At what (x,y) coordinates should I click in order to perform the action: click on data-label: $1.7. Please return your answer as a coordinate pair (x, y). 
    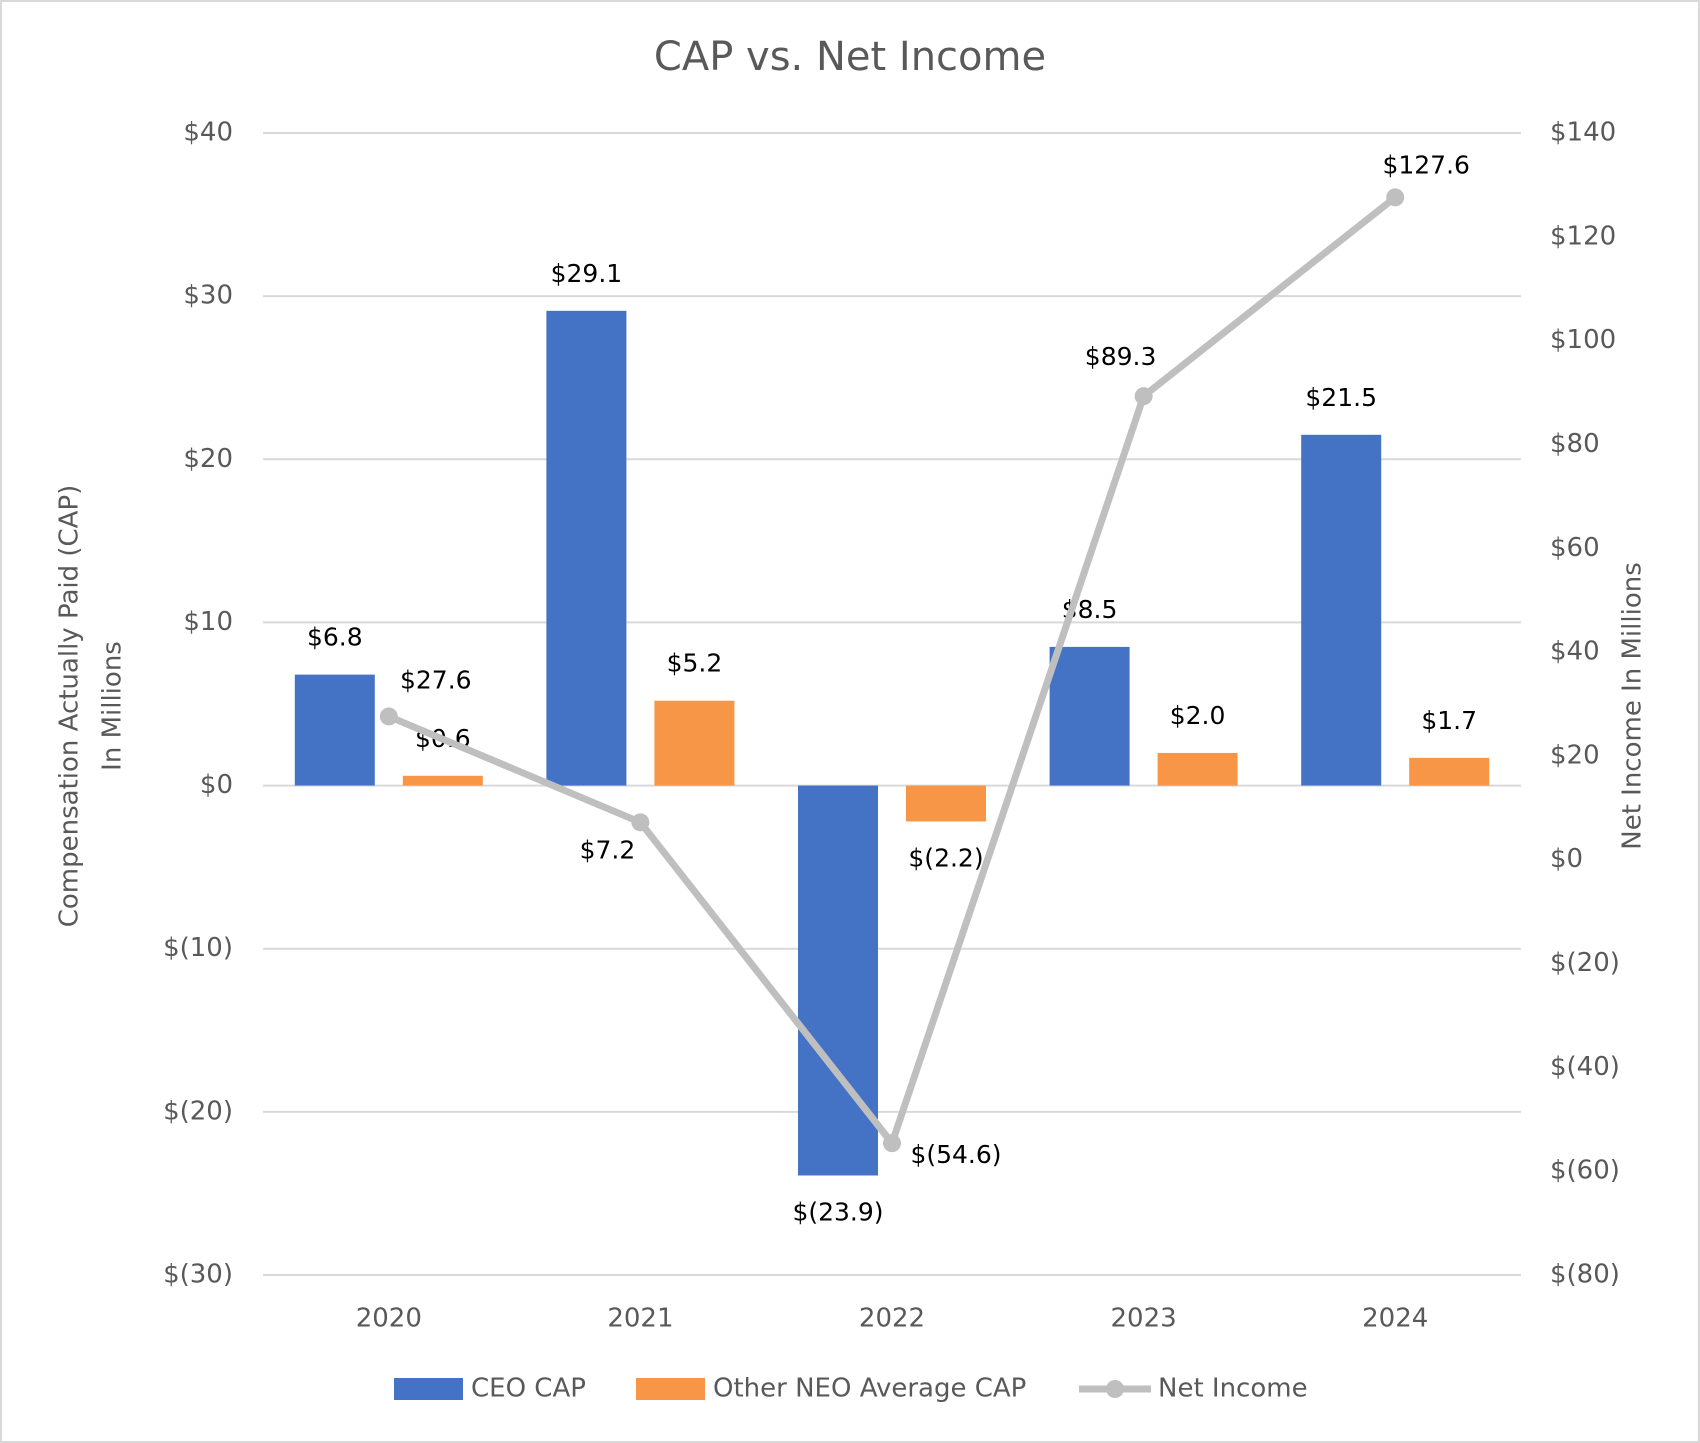
    Looking at the image, I should click on (1449, 720).